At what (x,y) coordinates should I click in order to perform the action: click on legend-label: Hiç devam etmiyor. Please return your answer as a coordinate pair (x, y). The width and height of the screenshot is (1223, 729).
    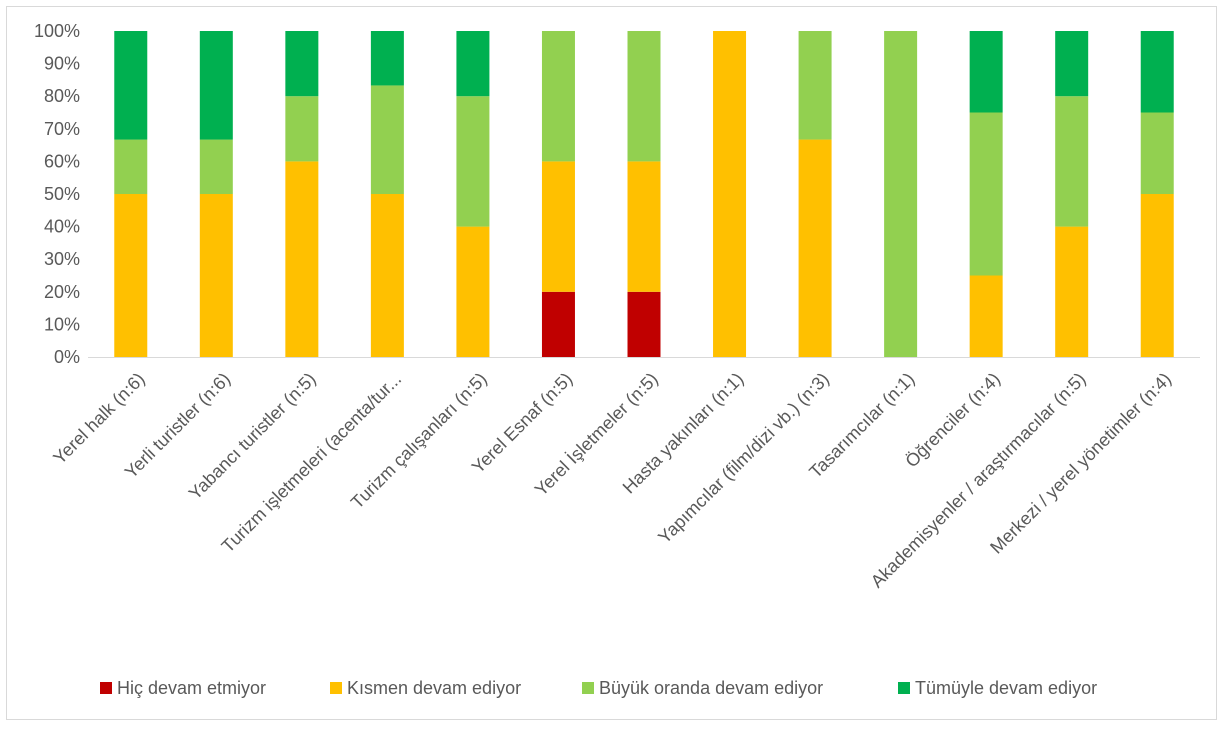
    Looking at the image, I should click on (191, 688).